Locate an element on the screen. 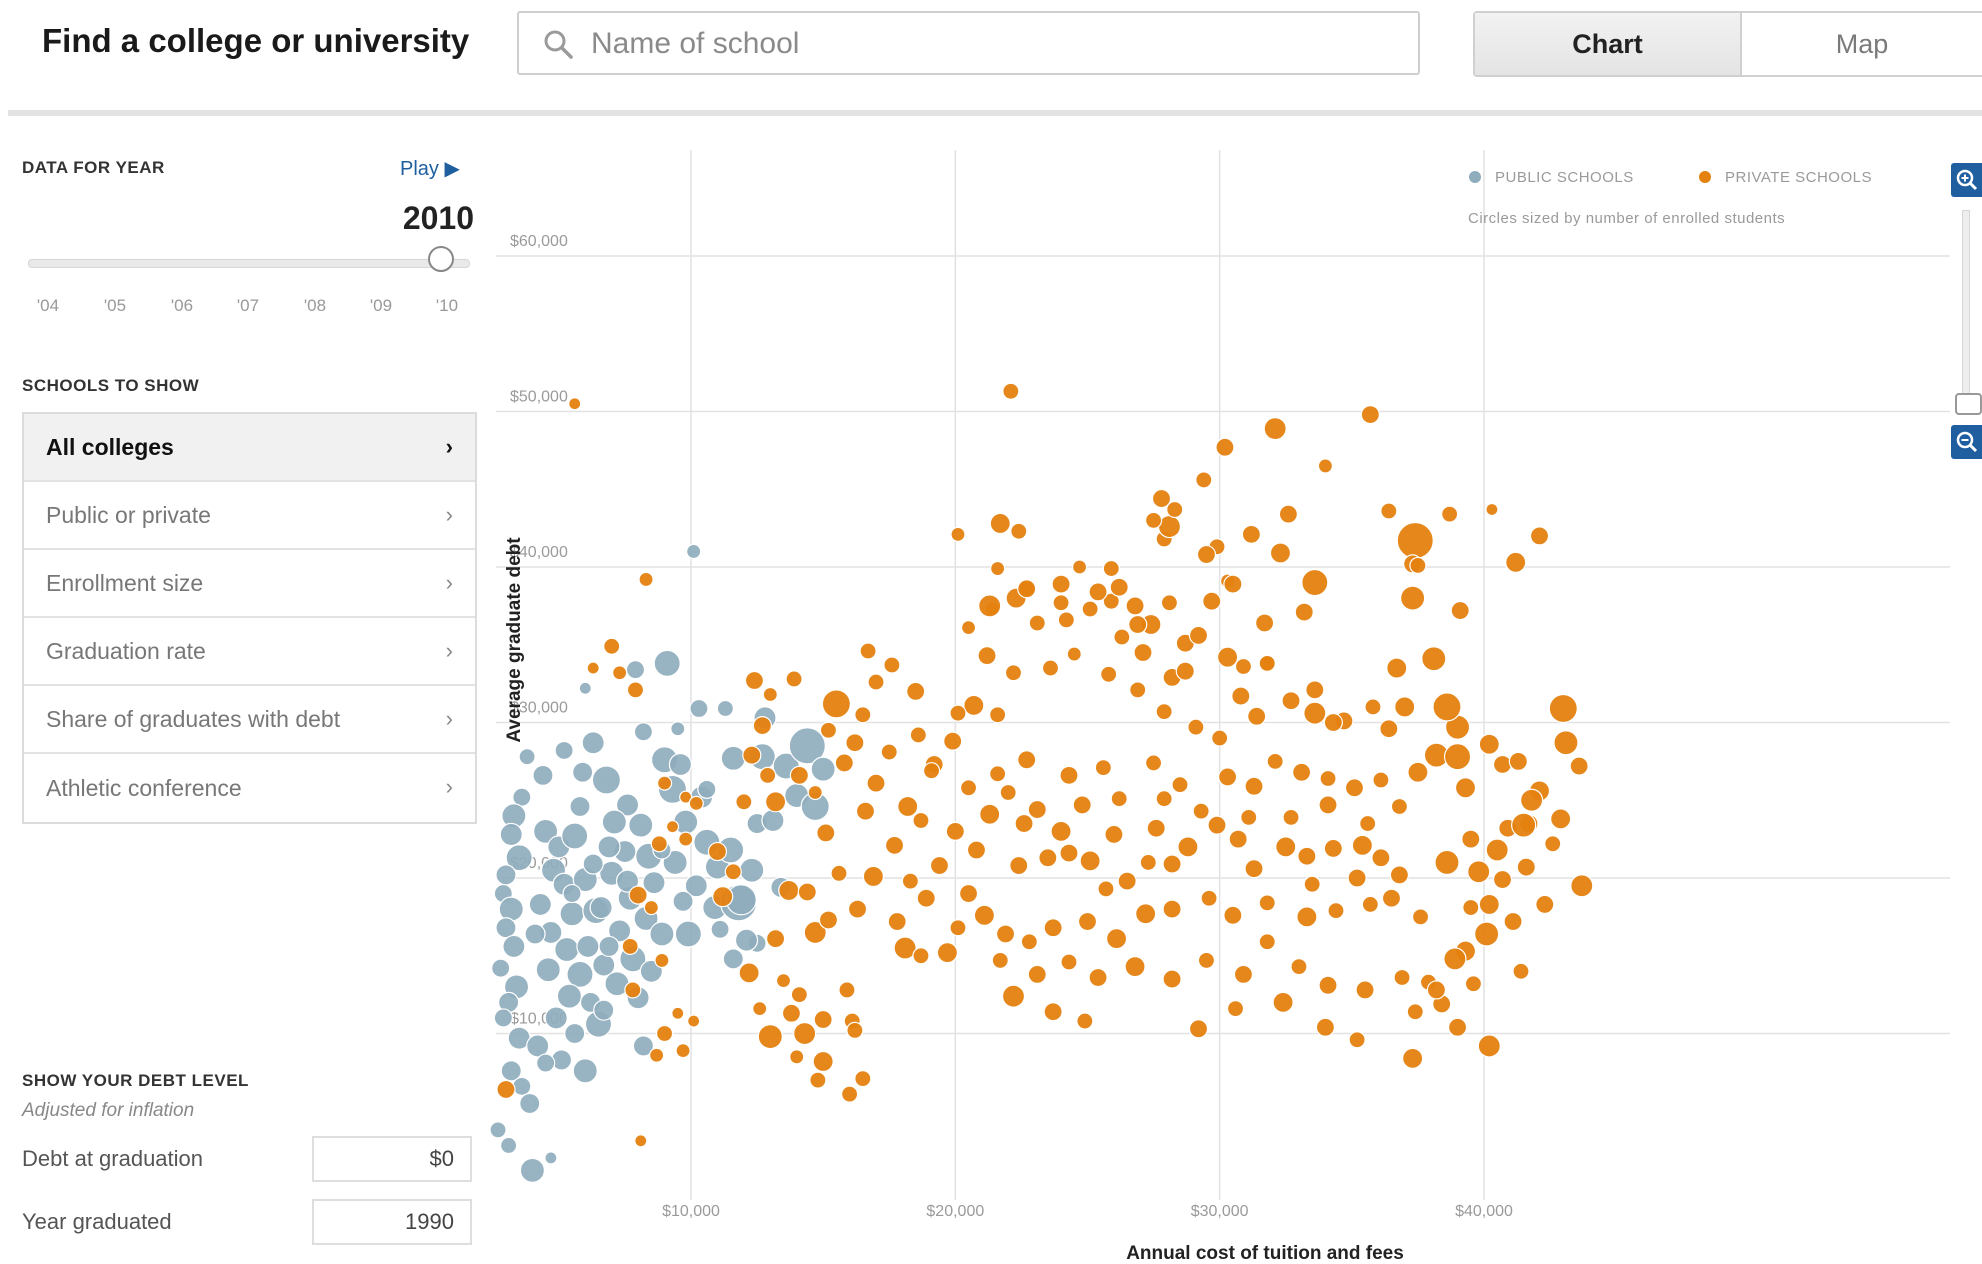  zoom-slider is located at coordinates (1966, 308).